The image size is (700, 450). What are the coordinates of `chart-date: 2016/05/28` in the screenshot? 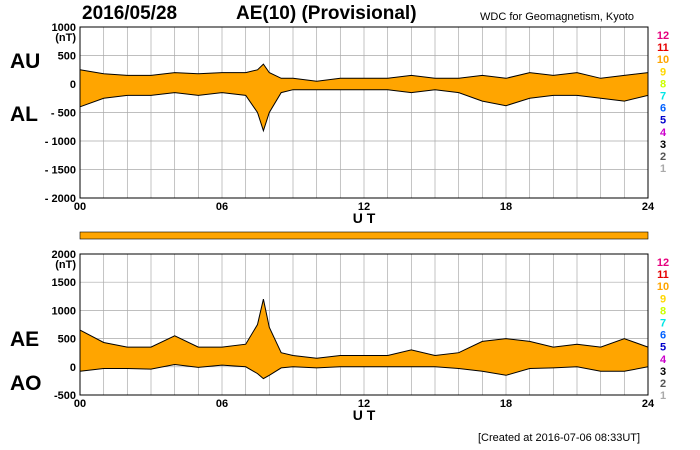 It's located at (130, 13).